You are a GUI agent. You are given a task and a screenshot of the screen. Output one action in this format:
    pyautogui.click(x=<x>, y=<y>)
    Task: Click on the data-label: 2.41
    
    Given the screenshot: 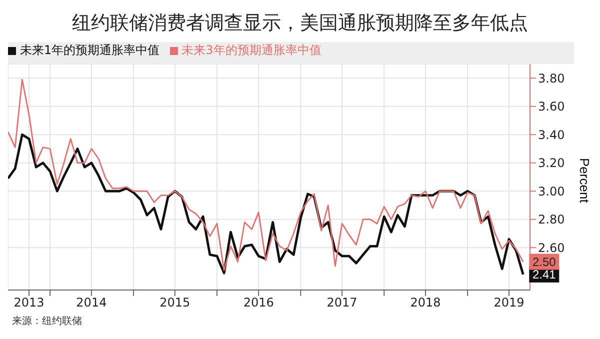 What is the action you would take?
    pyautogui.click(x=544, y=274)
    